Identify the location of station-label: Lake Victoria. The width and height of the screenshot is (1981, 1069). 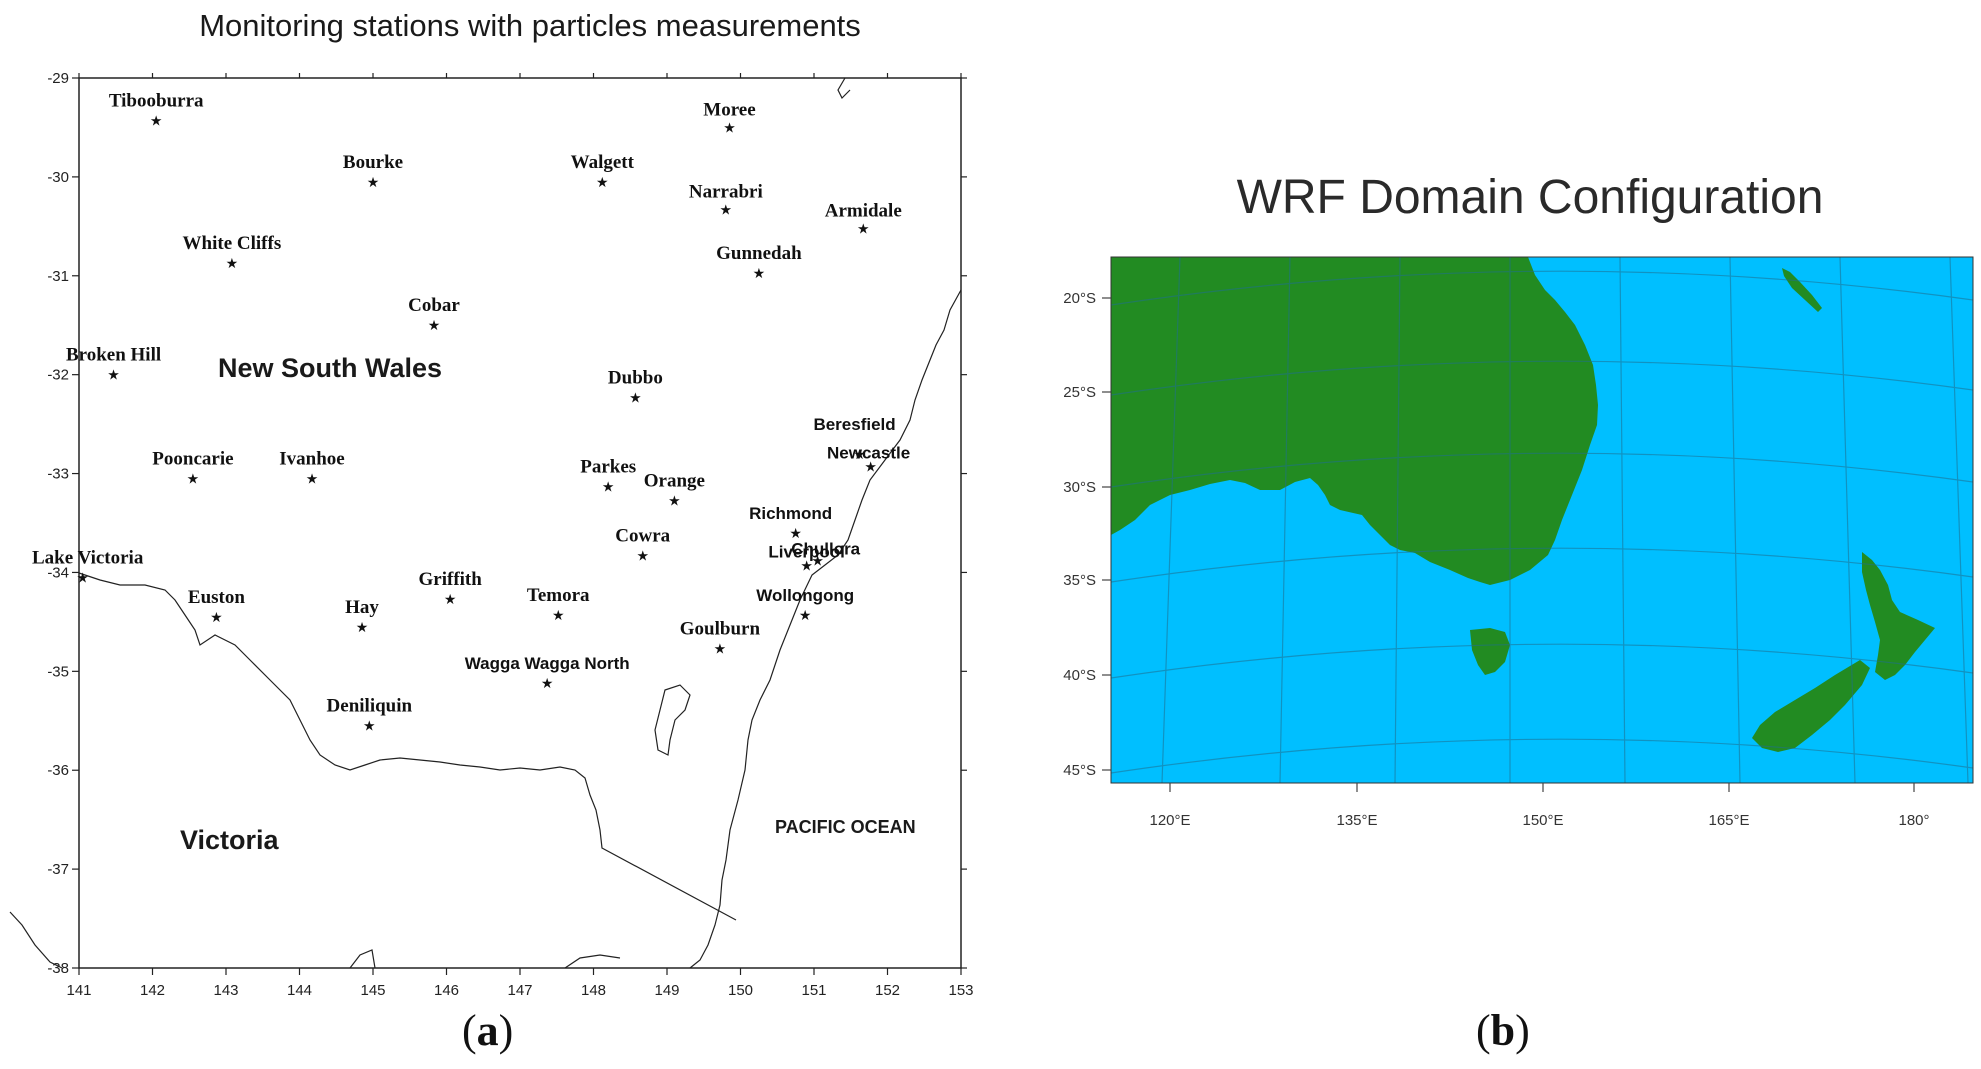
(88, 557).